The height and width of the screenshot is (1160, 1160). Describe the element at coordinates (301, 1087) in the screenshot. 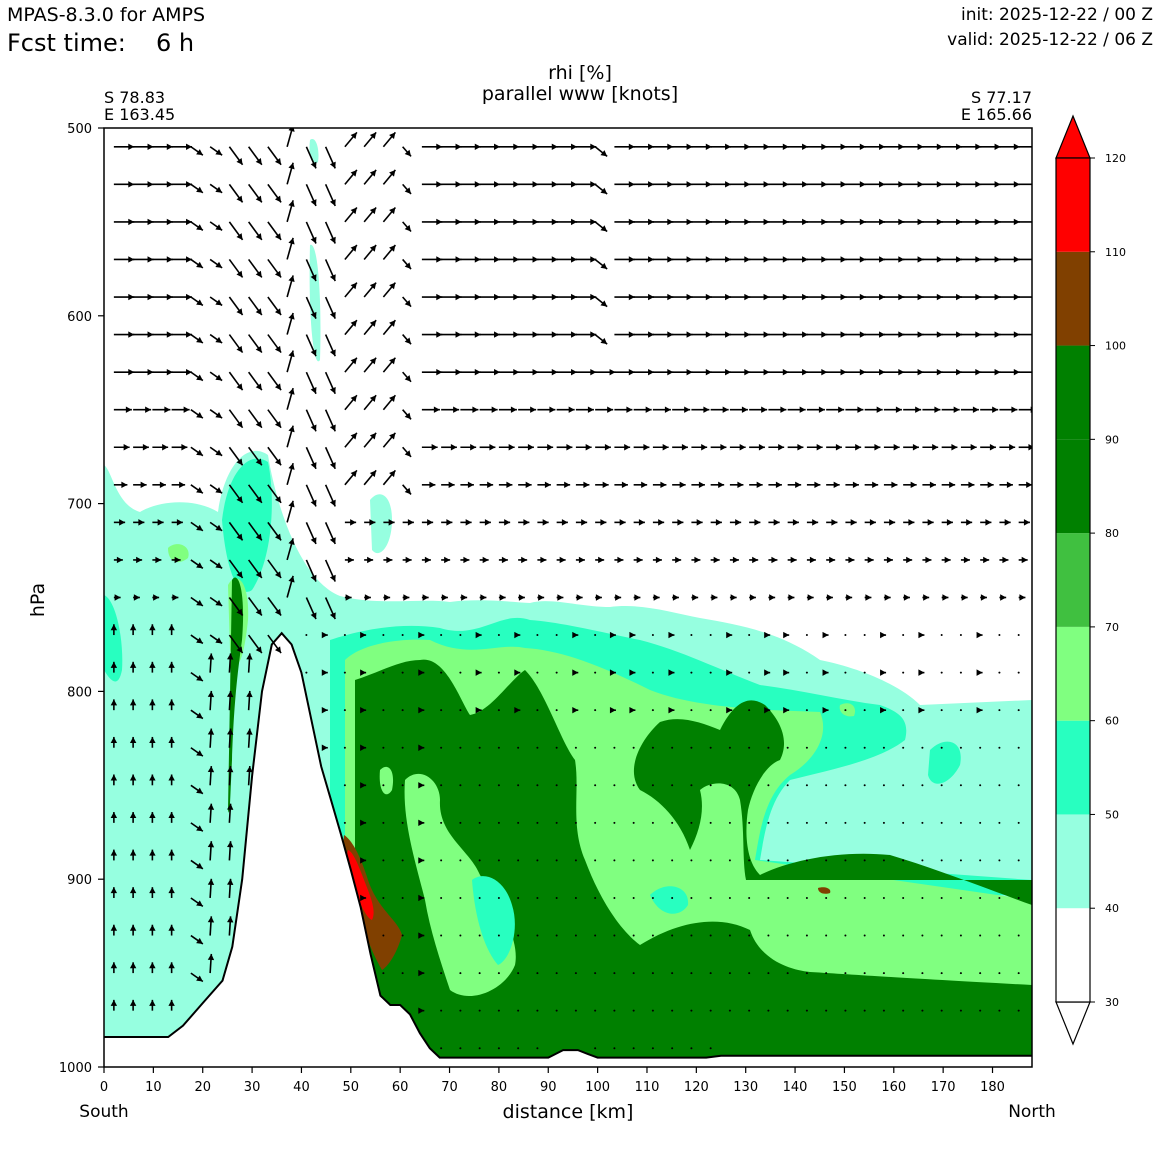

I see `x-tick-label: 40` at that location.